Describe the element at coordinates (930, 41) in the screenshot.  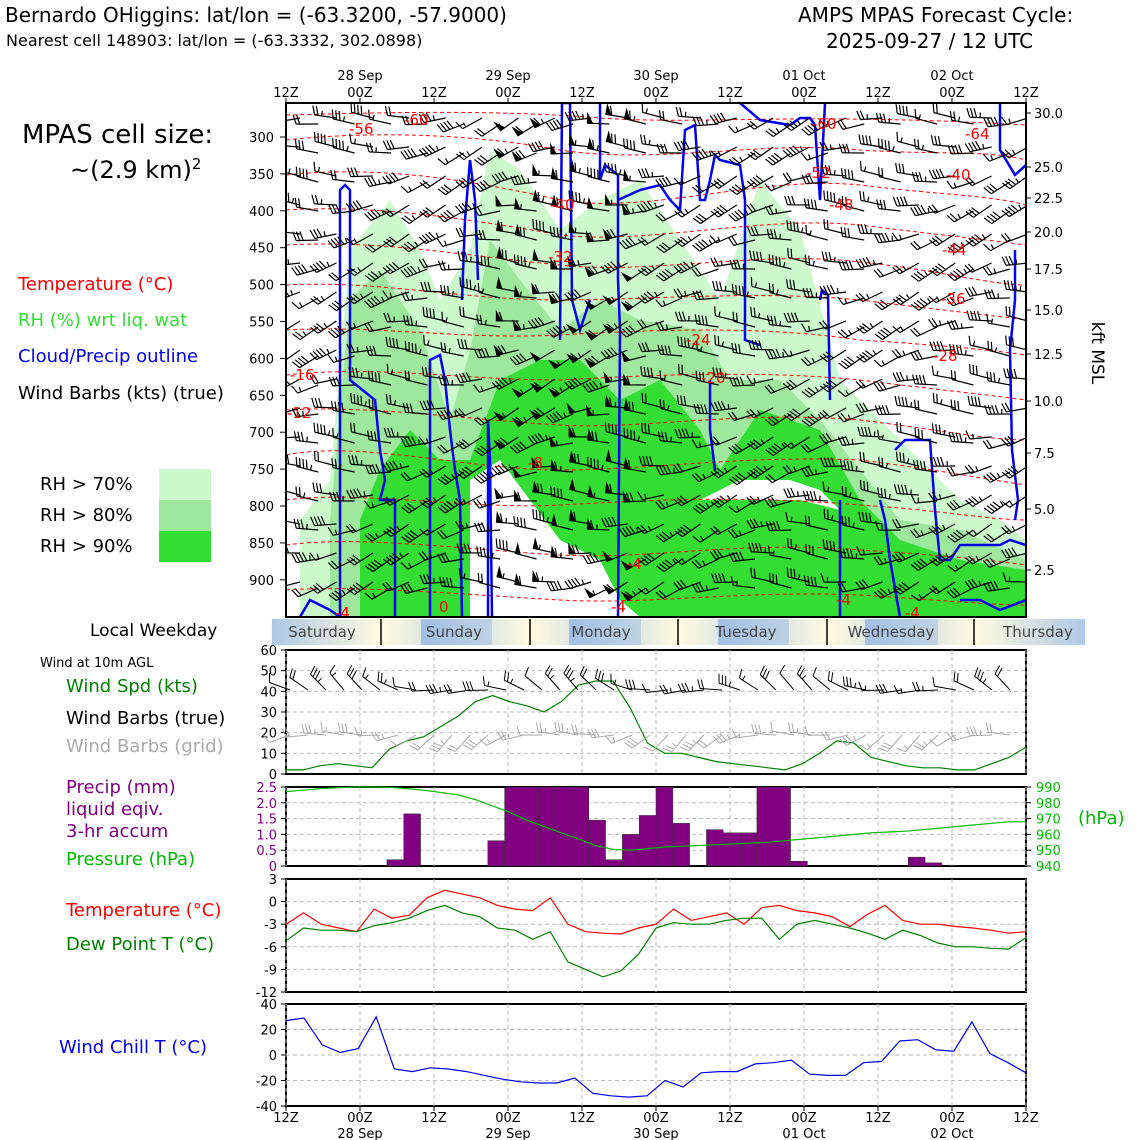
I see `forecast-cycle-date: 2025-09-27 / 12 UTC` at that location.